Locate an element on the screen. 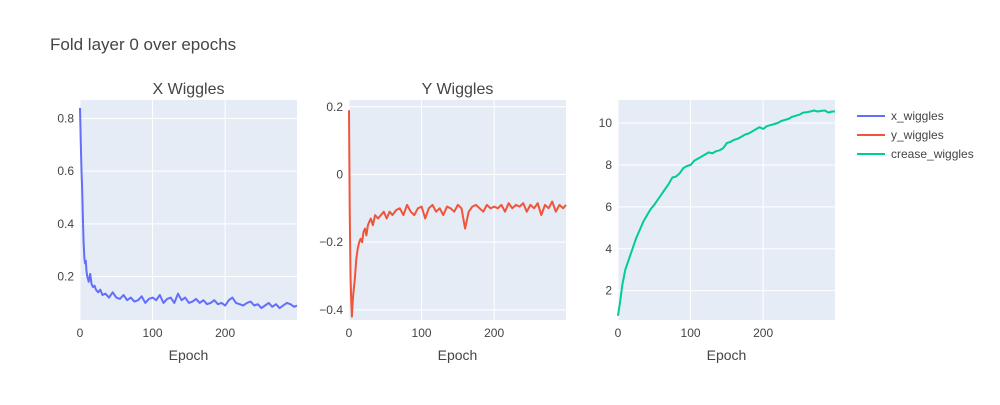  legend-label: y_wiggles is located at coordinates (917, 135).